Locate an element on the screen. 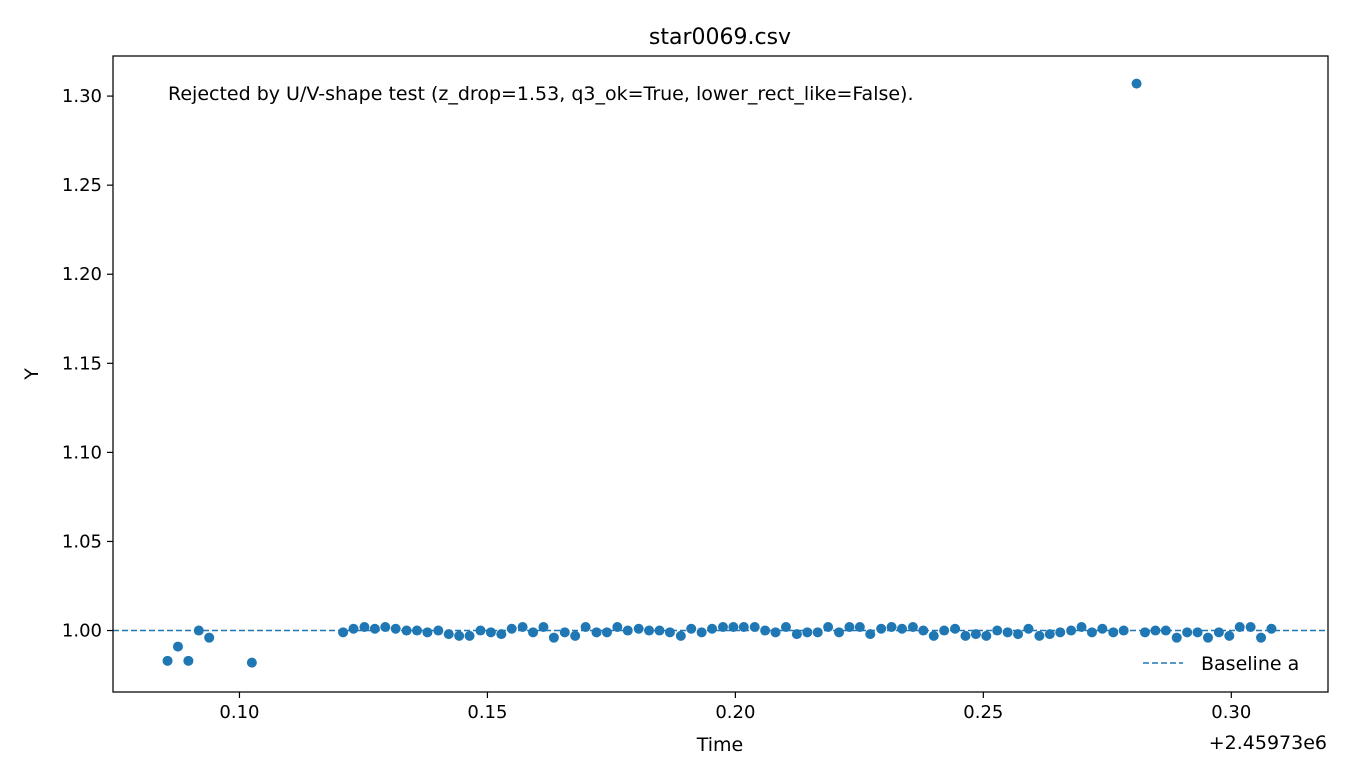  y-axis-label: Y is located at coordinates (32, 374).